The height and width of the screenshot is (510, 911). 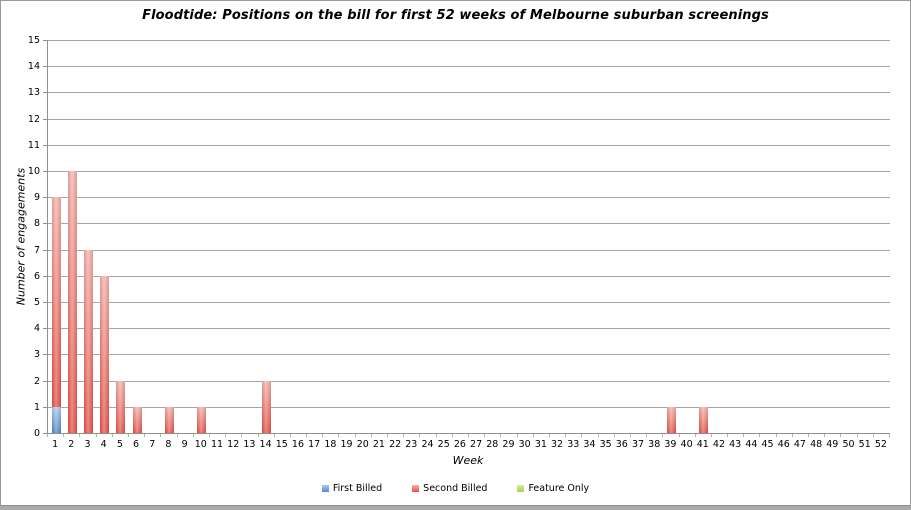 What do you see at coordinates (33, 93) in the screenshot?
I see `y-tick-label: 13` at bounding box center [33, 93].